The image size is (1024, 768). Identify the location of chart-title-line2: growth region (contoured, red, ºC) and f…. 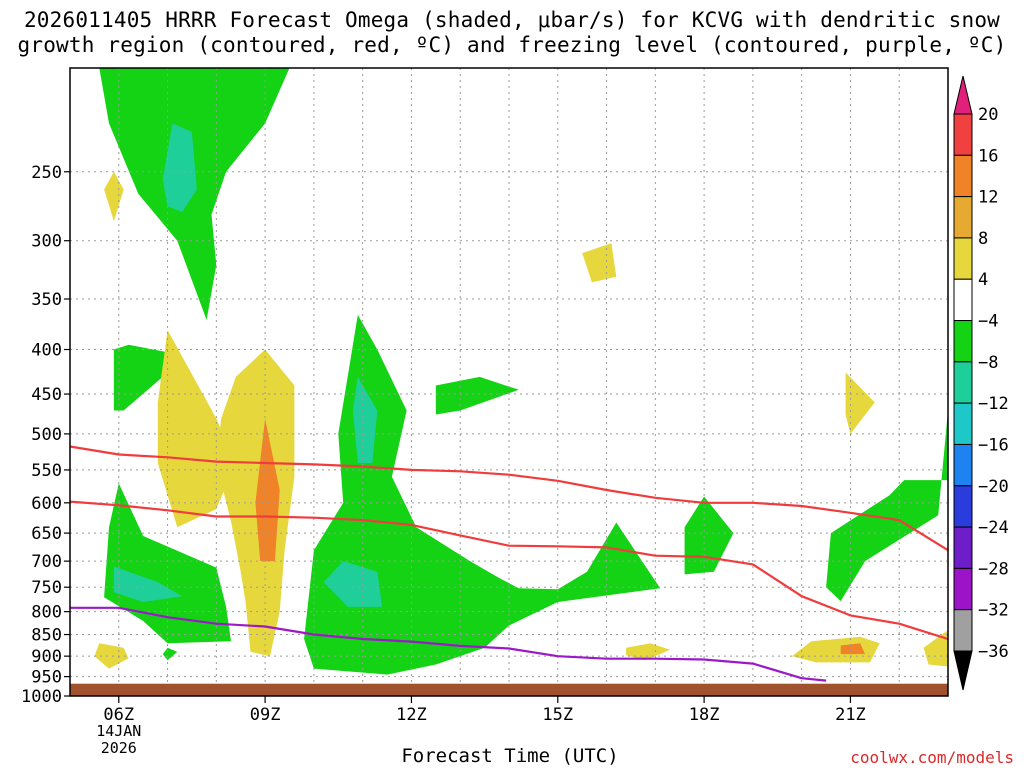
(512, 45).